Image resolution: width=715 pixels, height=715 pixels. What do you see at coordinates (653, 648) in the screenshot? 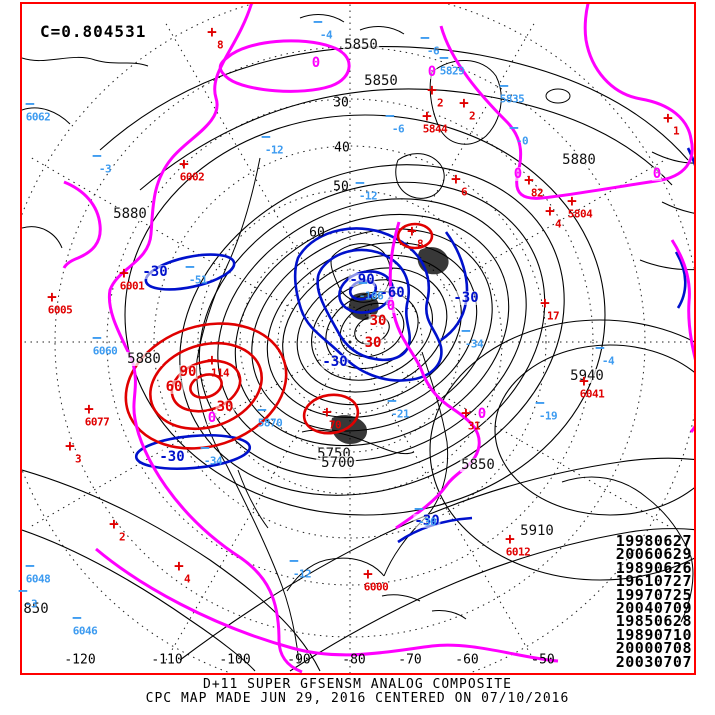
I see `analog-date: 20000708` at bounding box center [653, 648].